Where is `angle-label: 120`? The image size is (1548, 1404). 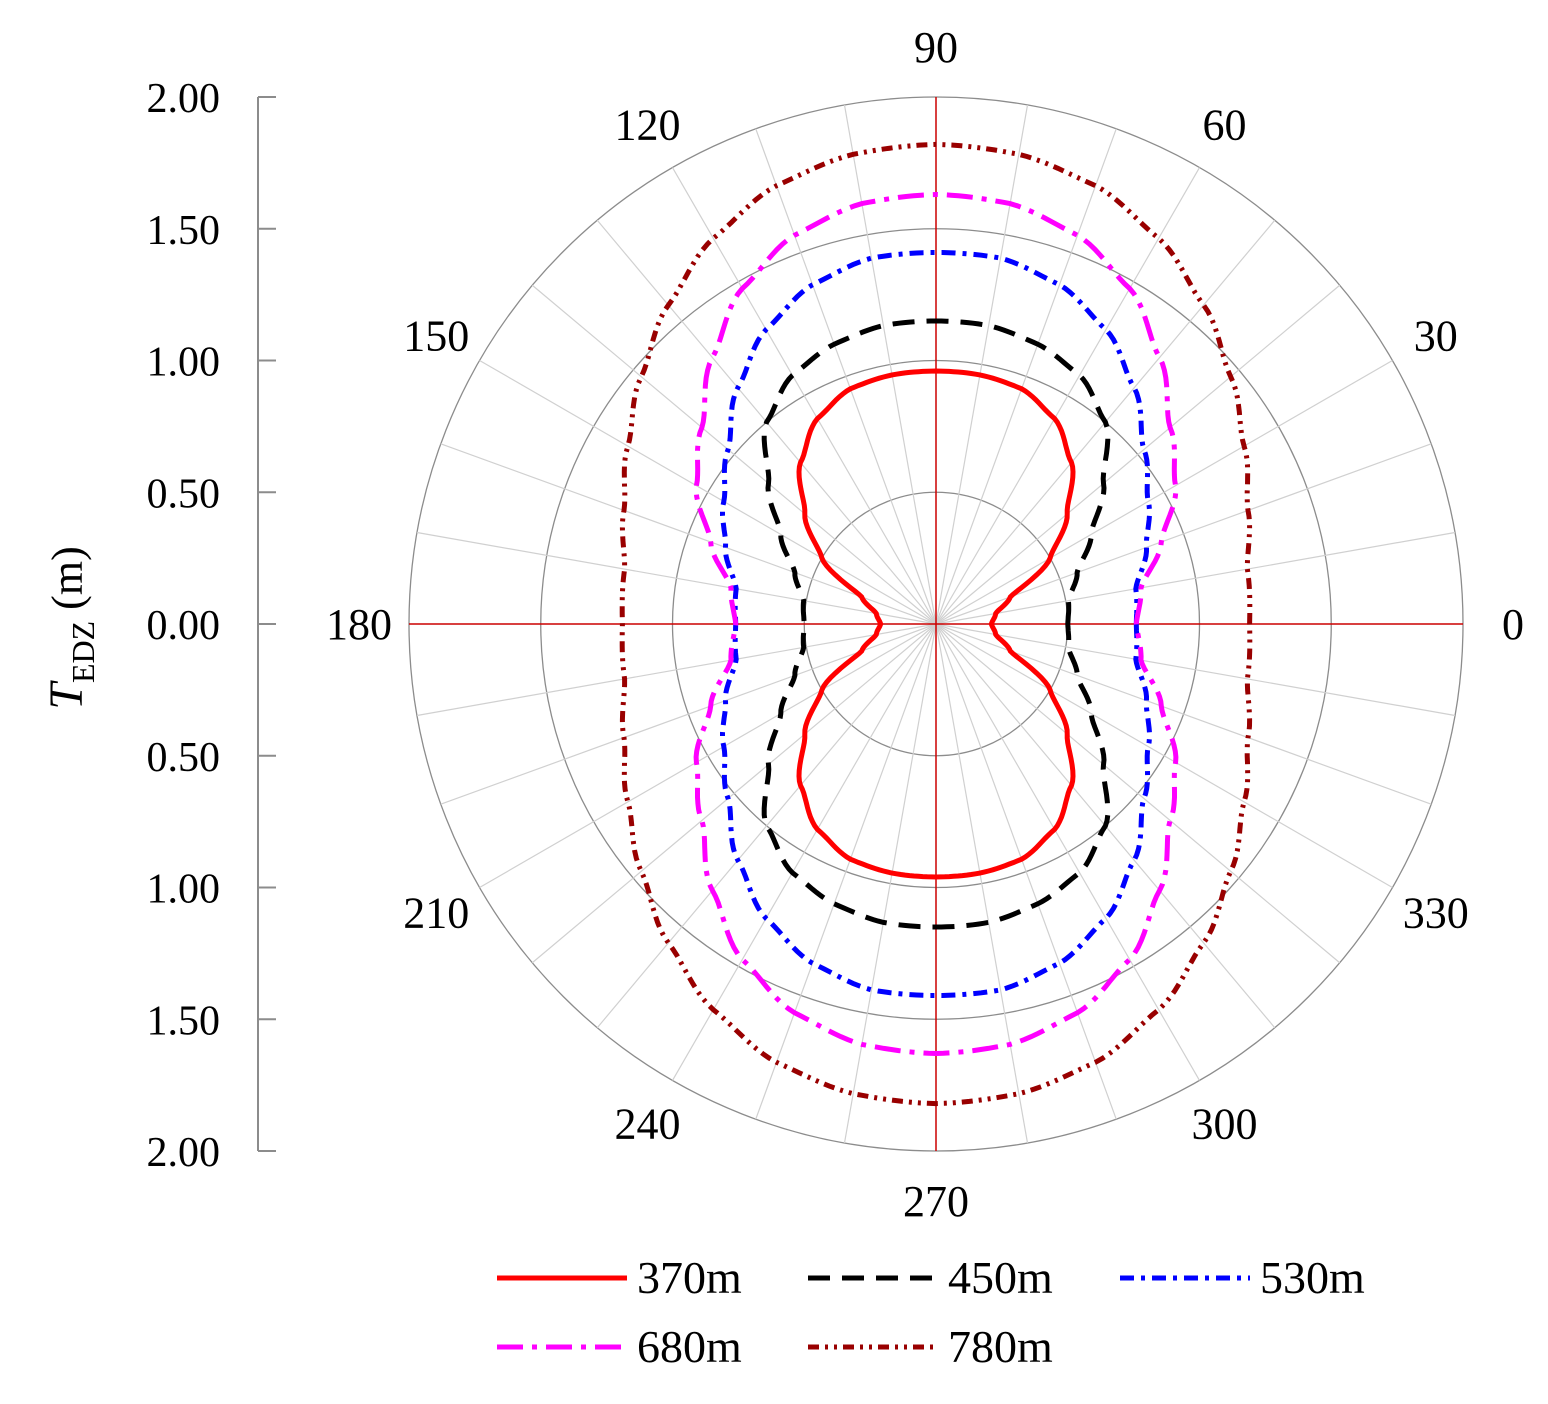 angle-label: 120 is located at coordinates (648, 124).